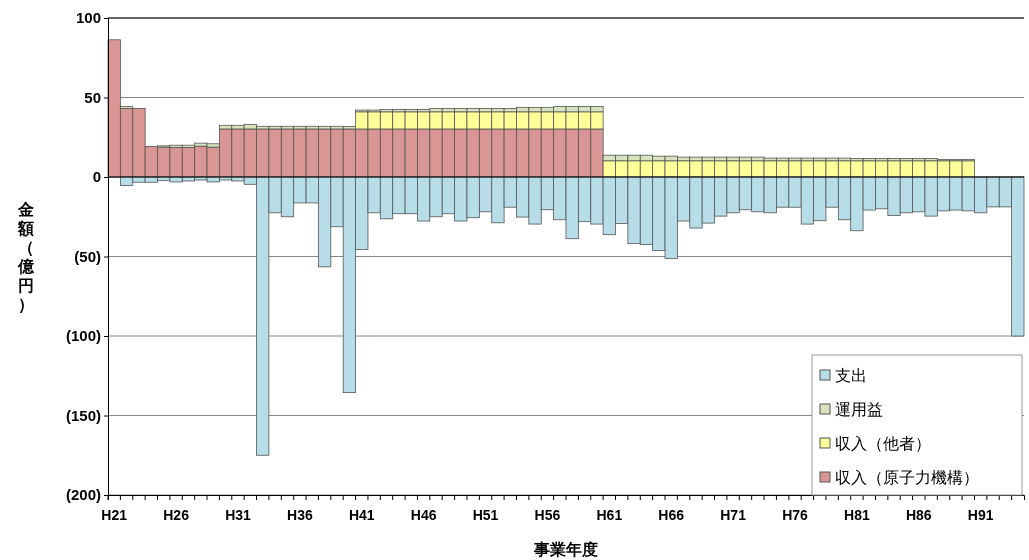 Image resolution: width=1029 pixels, height=560 pixels. What do you see at coordinates (361, 514) in the screenshot?
I see `x-tick-label: H41` at bounding box center [361, 514].